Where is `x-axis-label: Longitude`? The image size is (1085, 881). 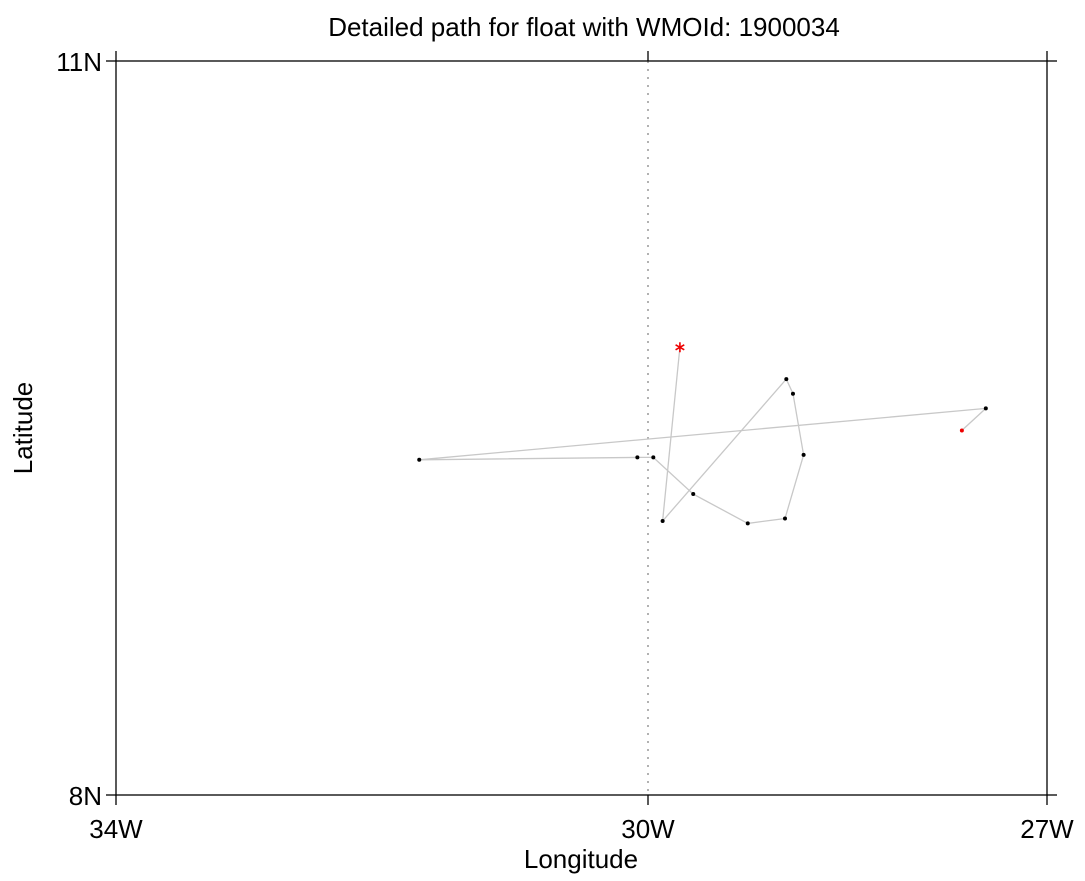
x-axis-label: Longitude is located at coordinates (581, 859).